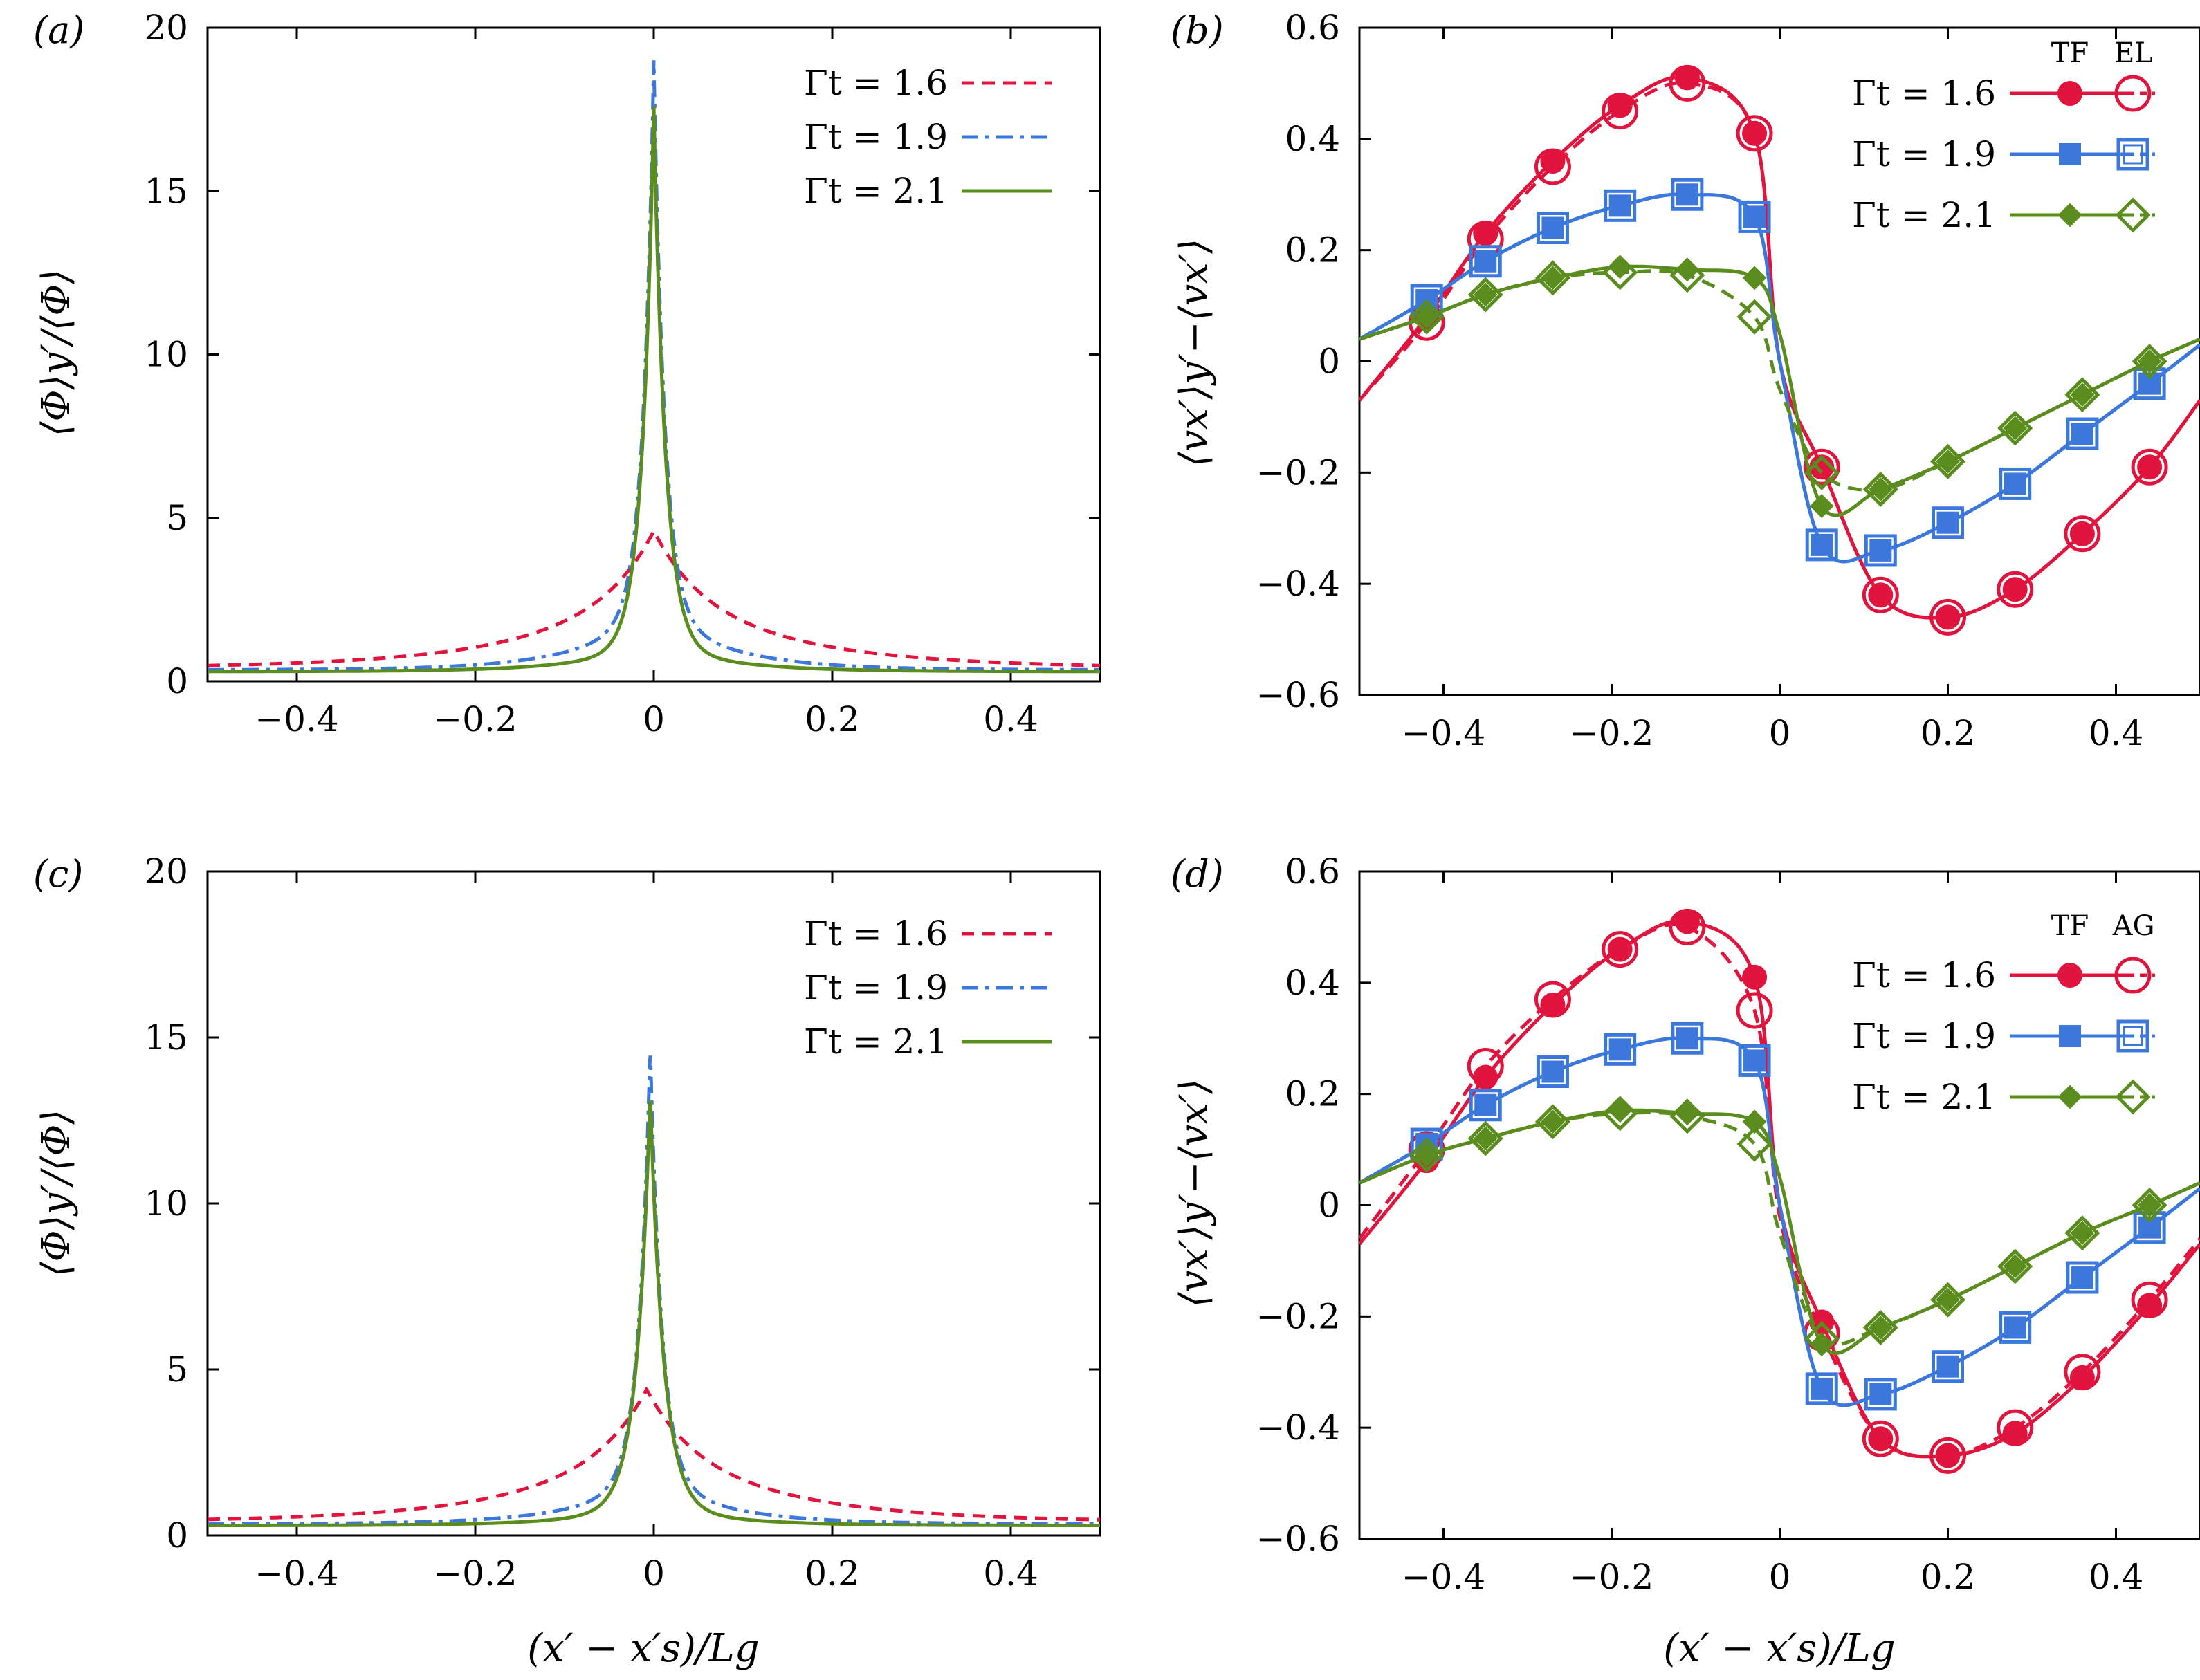 The image size is (2200, 1680). What do you see at coordinates (1924, 215) in the screenshot?
I see `panel-b-legend-label: Γt = 2.1` at bounding box center [1924, 215].